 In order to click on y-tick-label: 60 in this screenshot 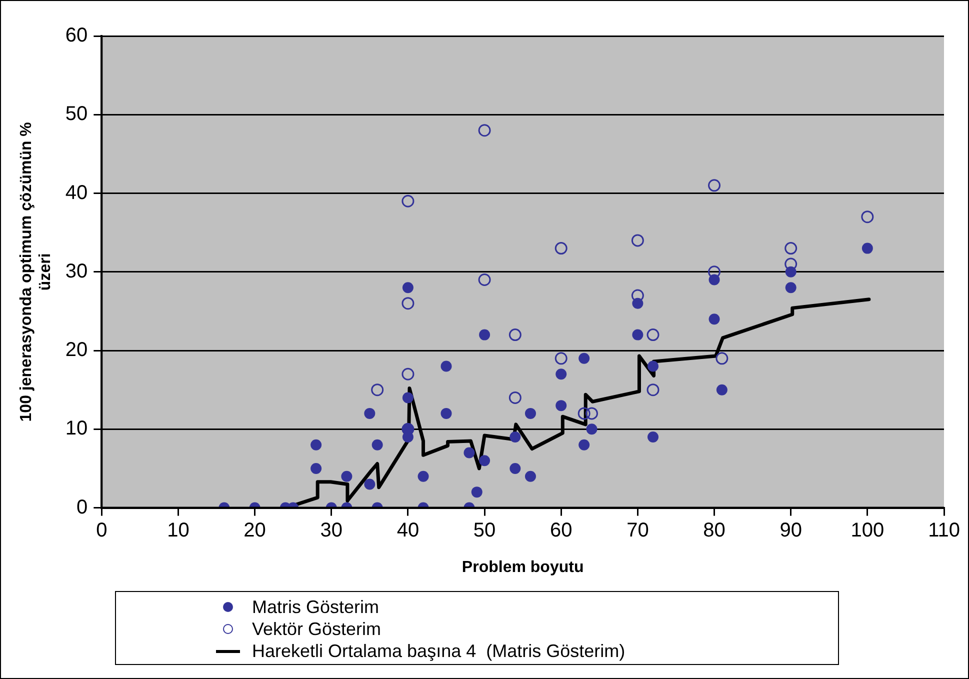, I will do `click(76, 35)`.